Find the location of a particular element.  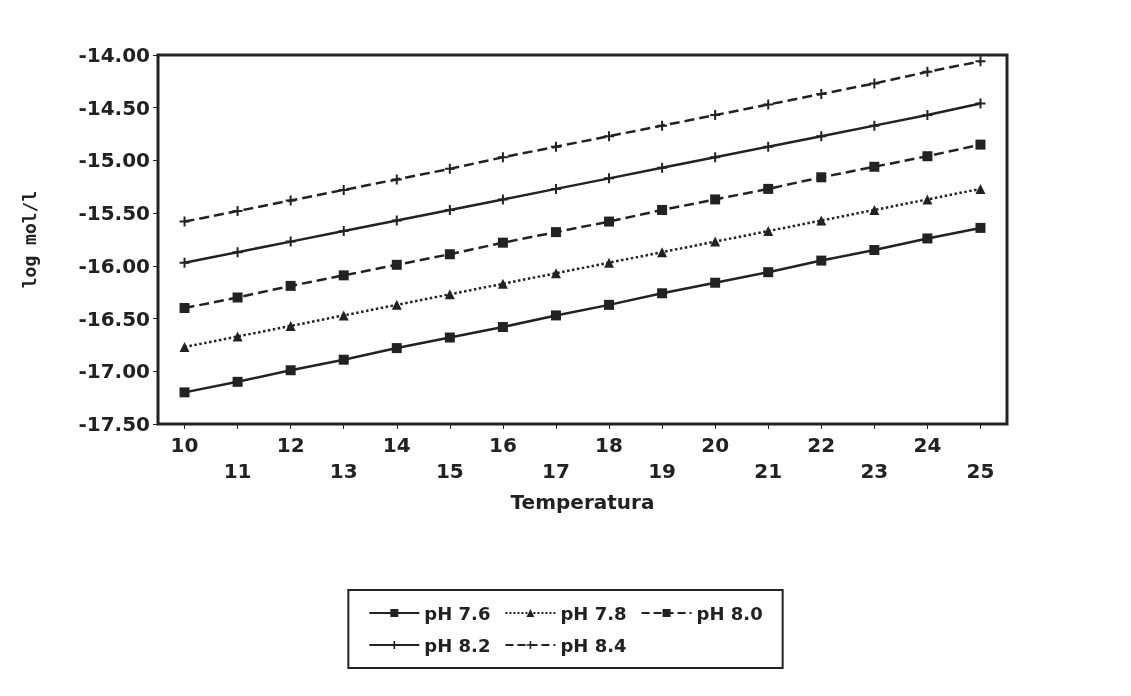

y-axis-title: log mol/l is located at coordinates (29, 239).